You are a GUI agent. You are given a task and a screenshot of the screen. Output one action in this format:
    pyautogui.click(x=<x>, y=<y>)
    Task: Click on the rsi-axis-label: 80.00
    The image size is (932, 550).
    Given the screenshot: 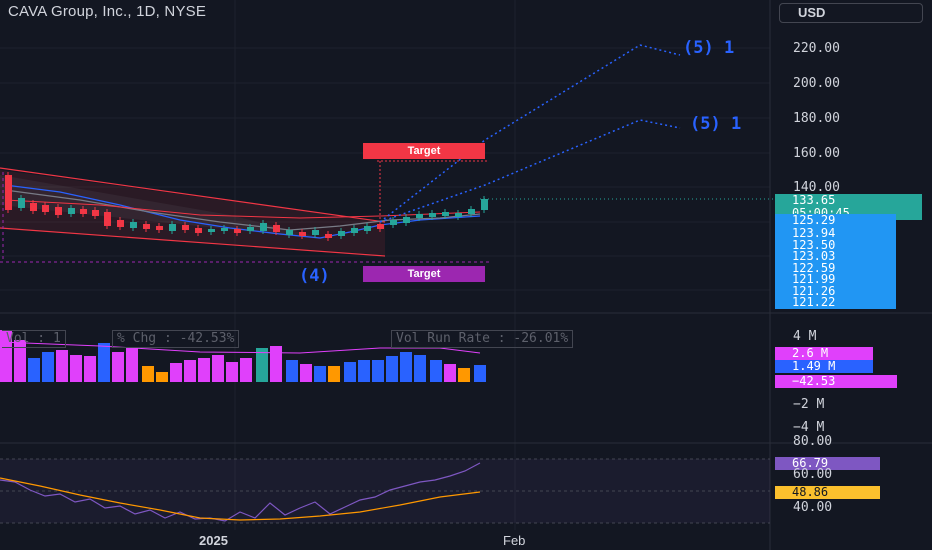 What is the action you would take?
    pyautogui.click(x=813, y=441)
    